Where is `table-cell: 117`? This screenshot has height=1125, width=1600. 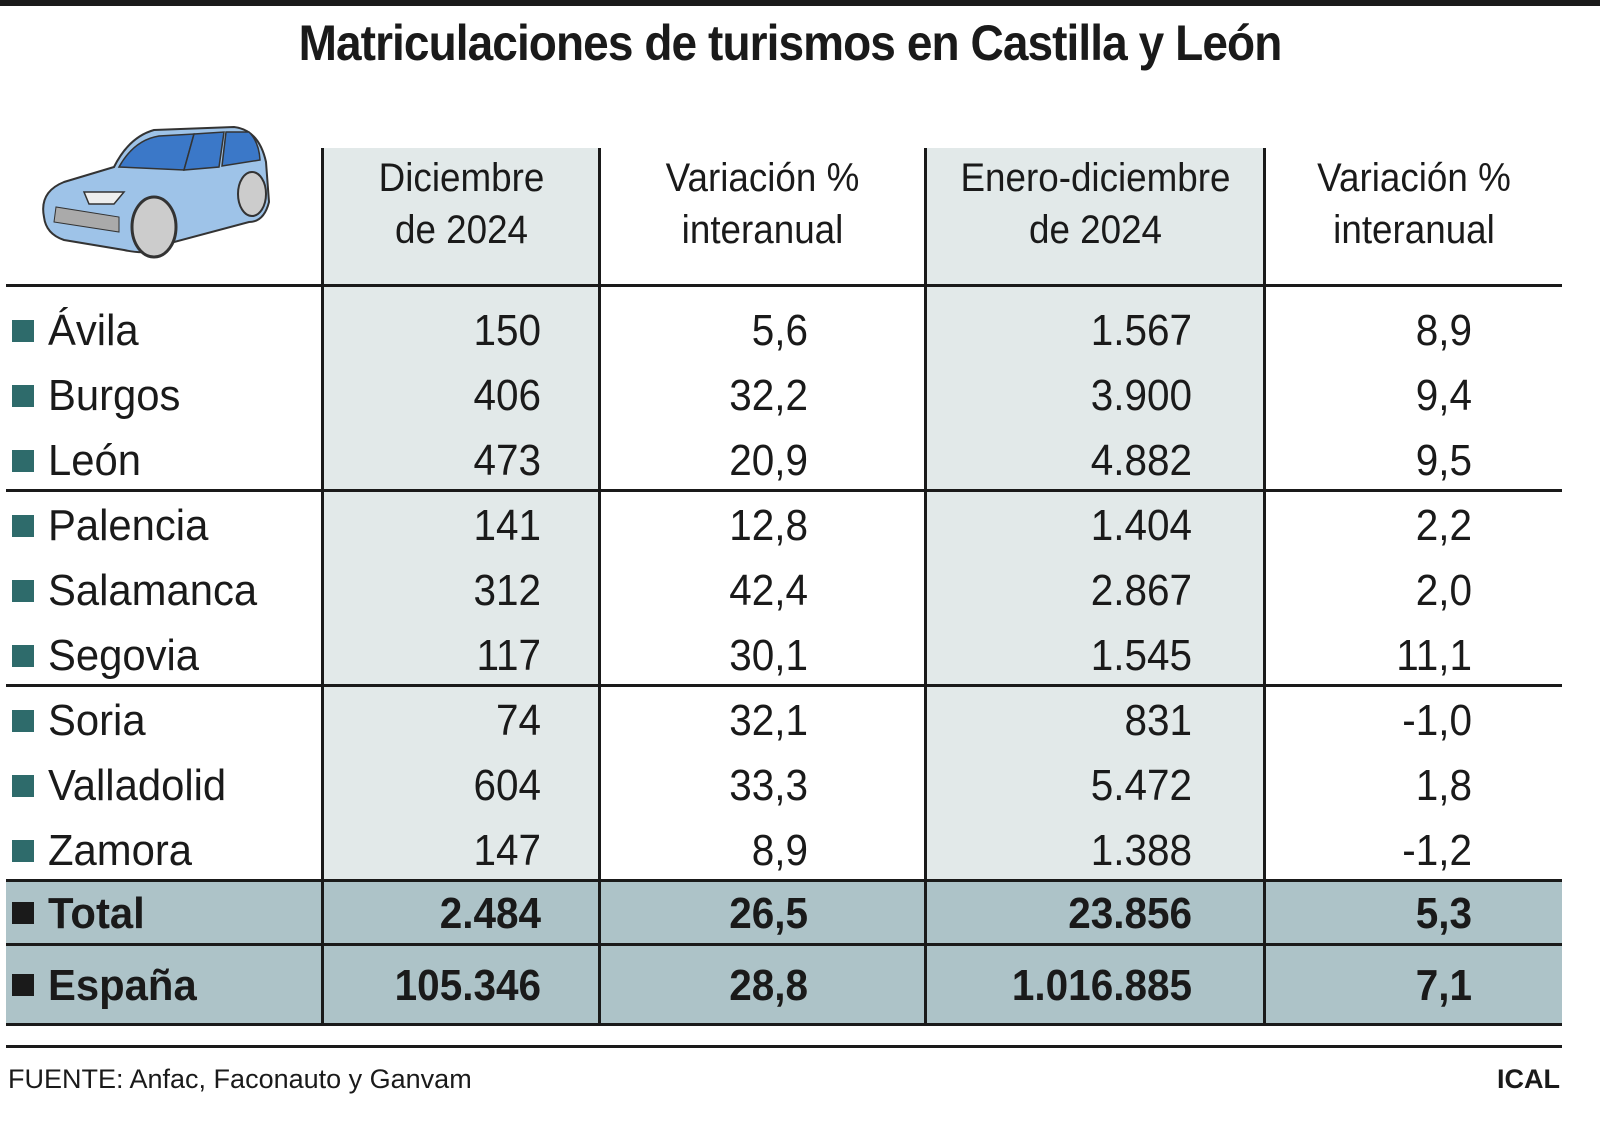 table-cell: 117 is located at coordinates (508, 655).